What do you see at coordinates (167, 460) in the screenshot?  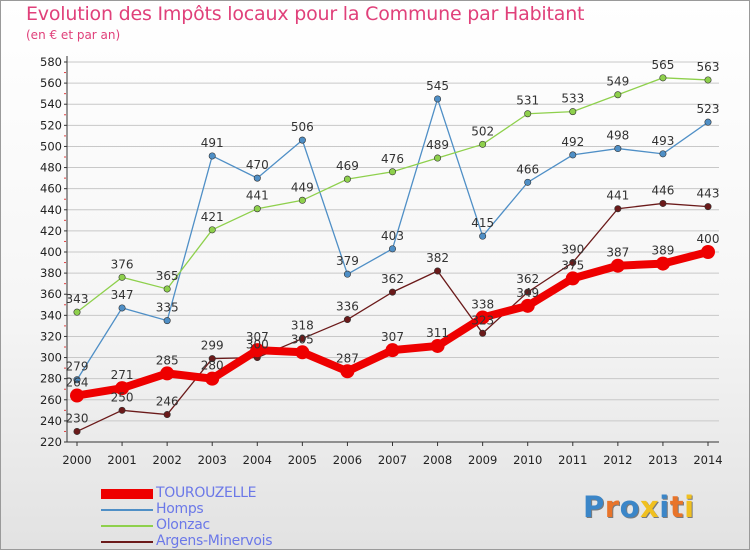 I see `x-tick-label: 2002` at bounding box center [167, 460].